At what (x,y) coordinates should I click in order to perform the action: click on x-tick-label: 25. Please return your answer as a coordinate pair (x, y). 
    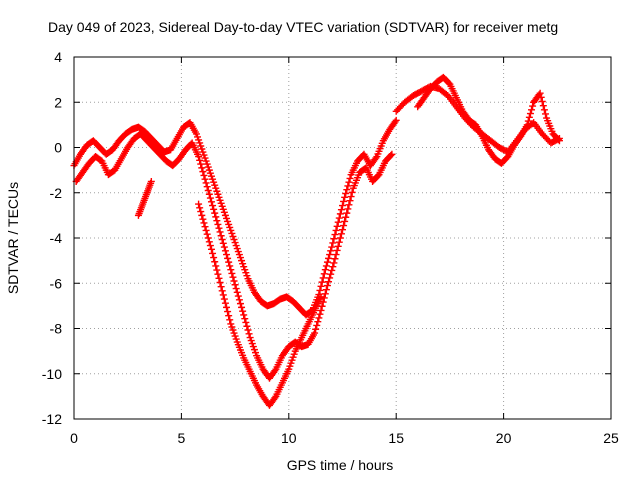
    Looking at the image, I should click on (611, 438).